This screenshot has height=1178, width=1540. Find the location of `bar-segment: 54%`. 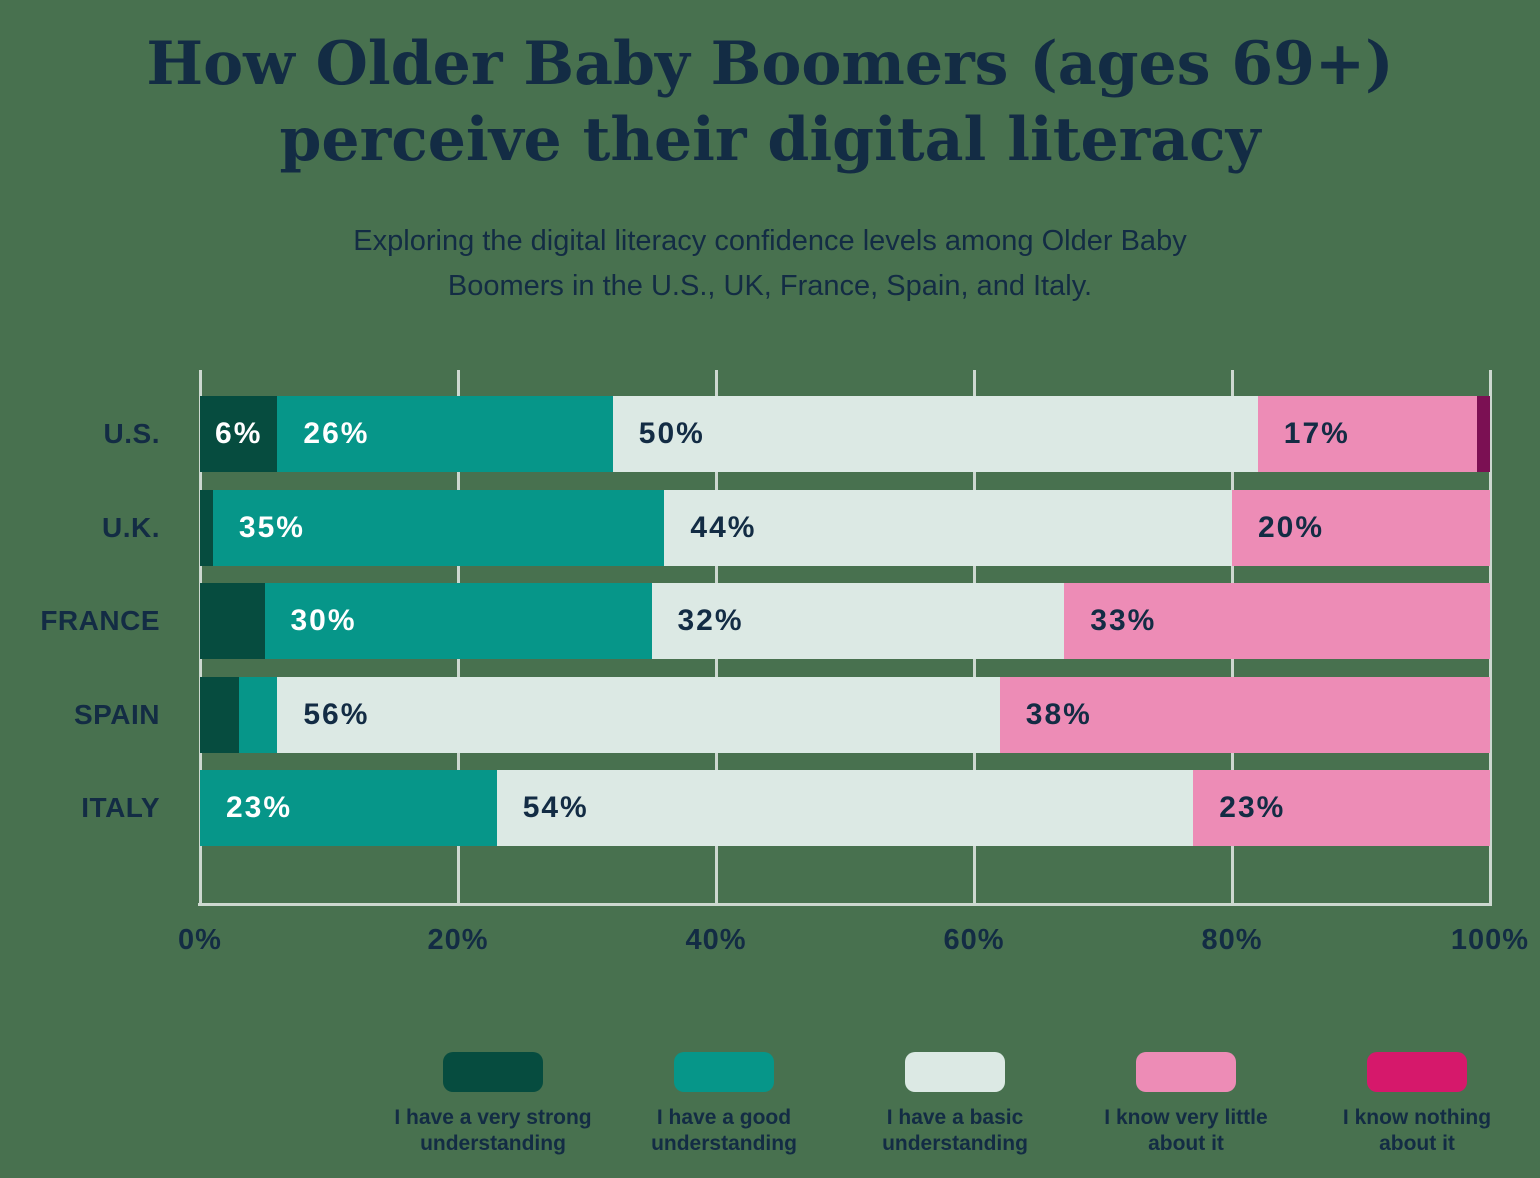

bar-segment: 54% is located at coordinates (845, 808).